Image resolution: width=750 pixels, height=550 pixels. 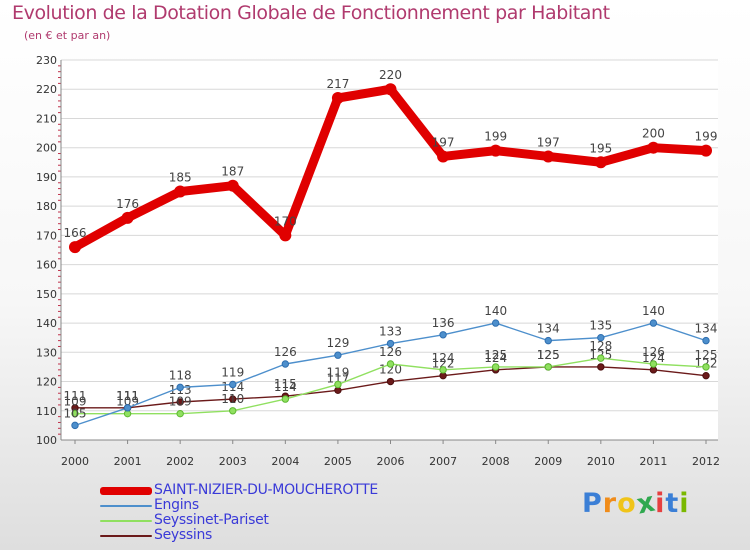 I want to click on data-label: 111, so click(x=127, y=396).